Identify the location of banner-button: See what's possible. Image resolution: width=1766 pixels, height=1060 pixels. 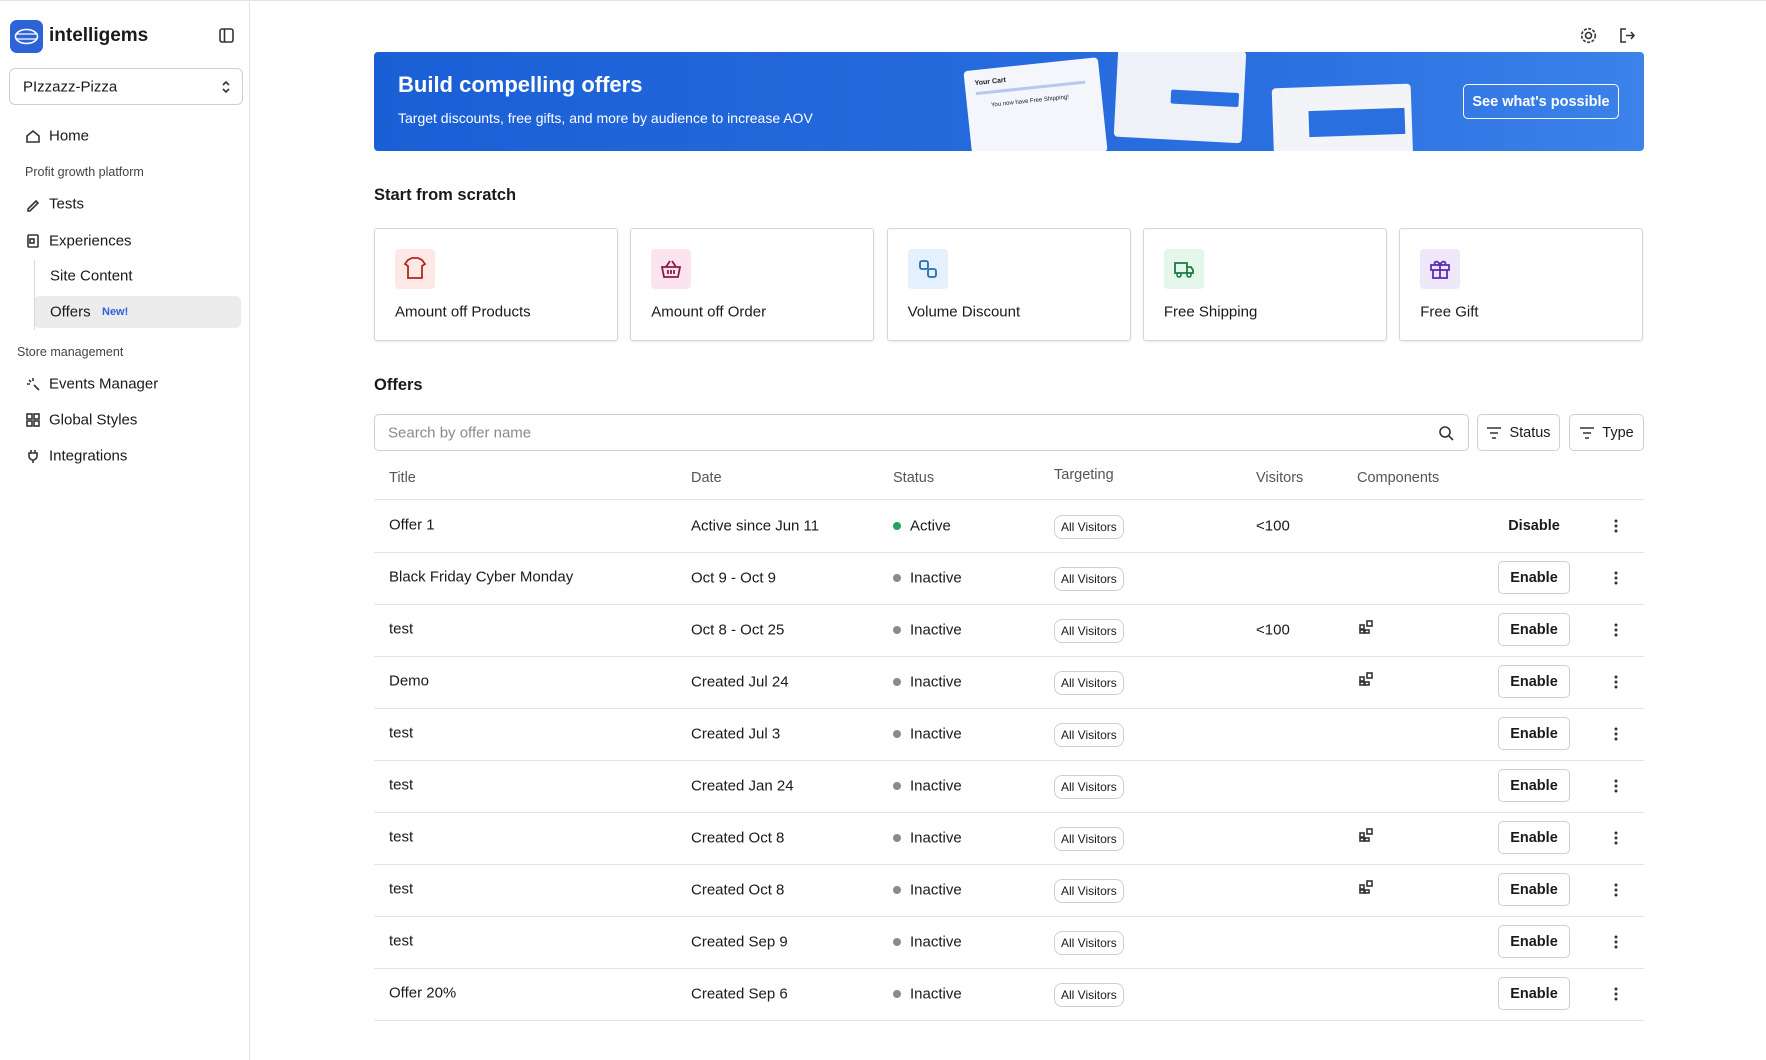
(1541, 101).